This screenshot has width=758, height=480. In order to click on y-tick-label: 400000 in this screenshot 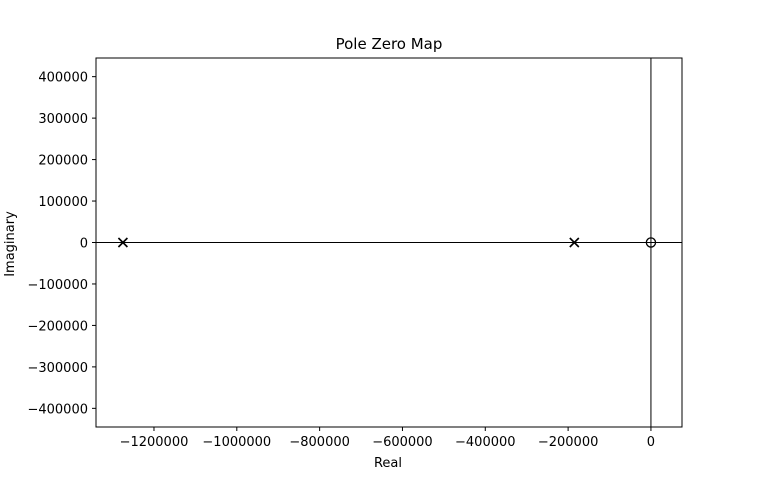, I will do `click(63, 78)`.